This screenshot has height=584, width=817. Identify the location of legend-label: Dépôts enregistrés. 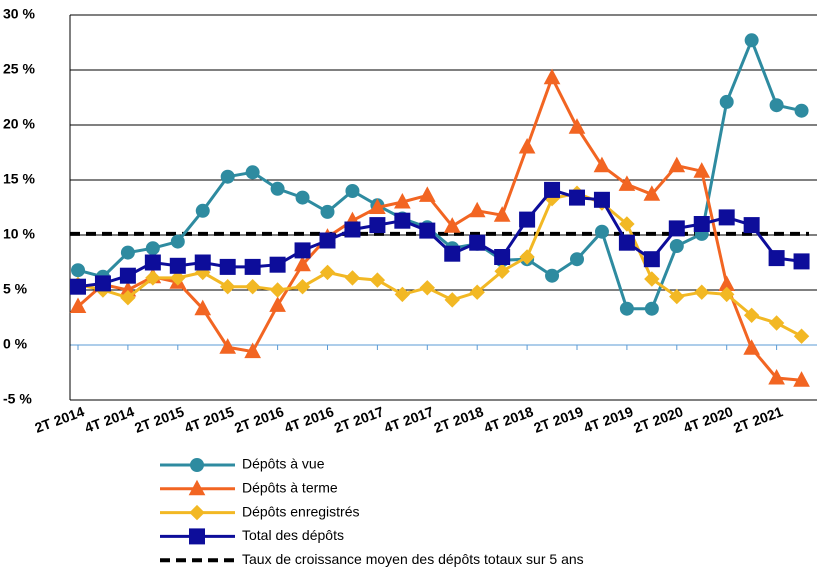
(301, 511).